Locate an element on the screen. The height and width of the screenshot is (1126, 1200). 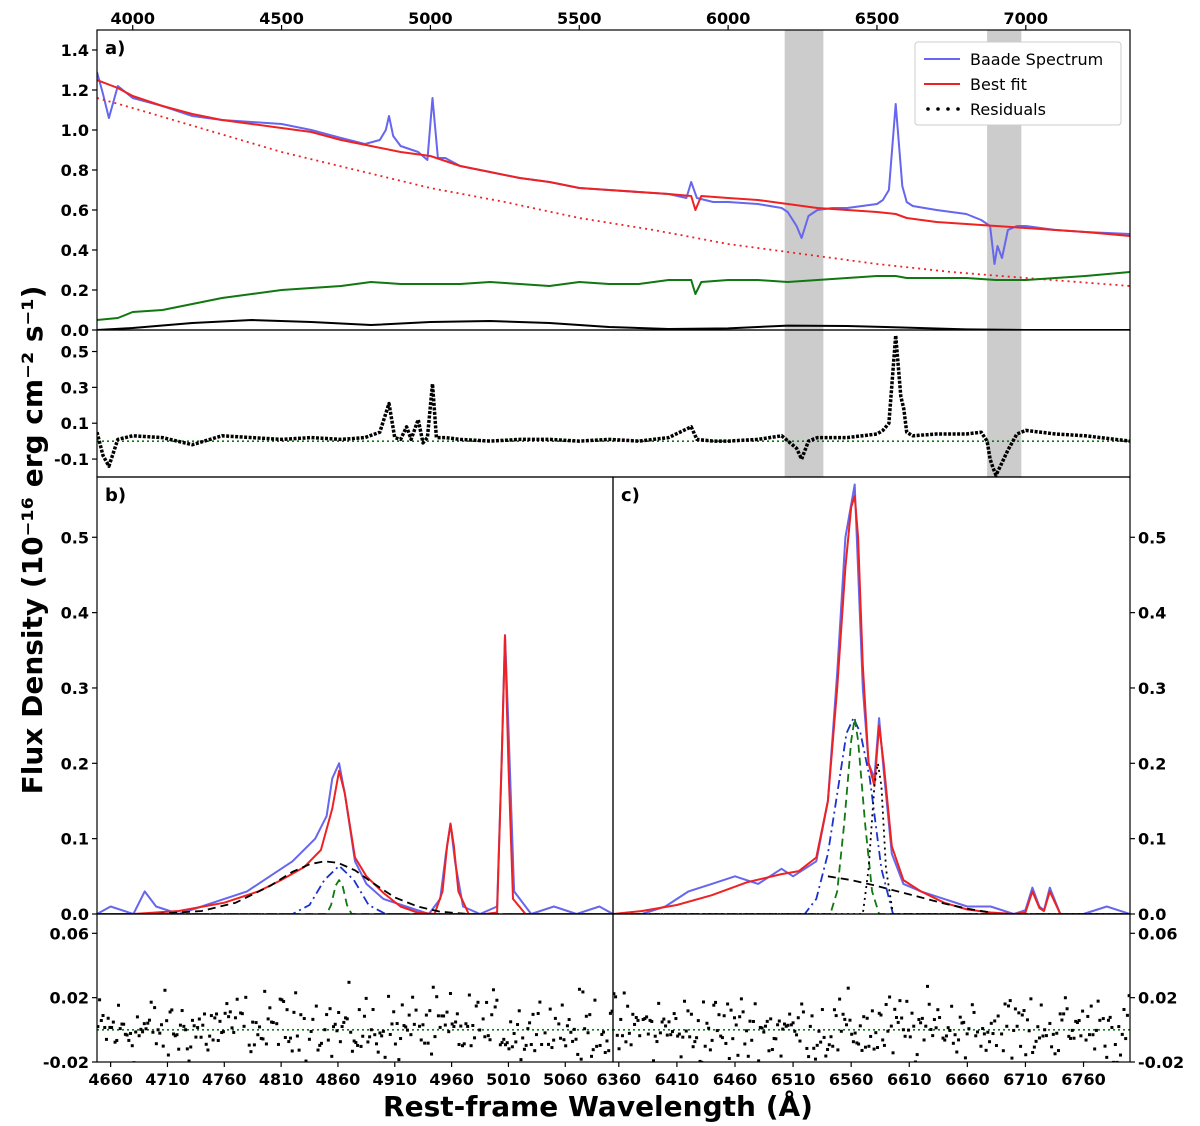
y-tick-label-c: 0.3 is located at coordinates (1152, 688).